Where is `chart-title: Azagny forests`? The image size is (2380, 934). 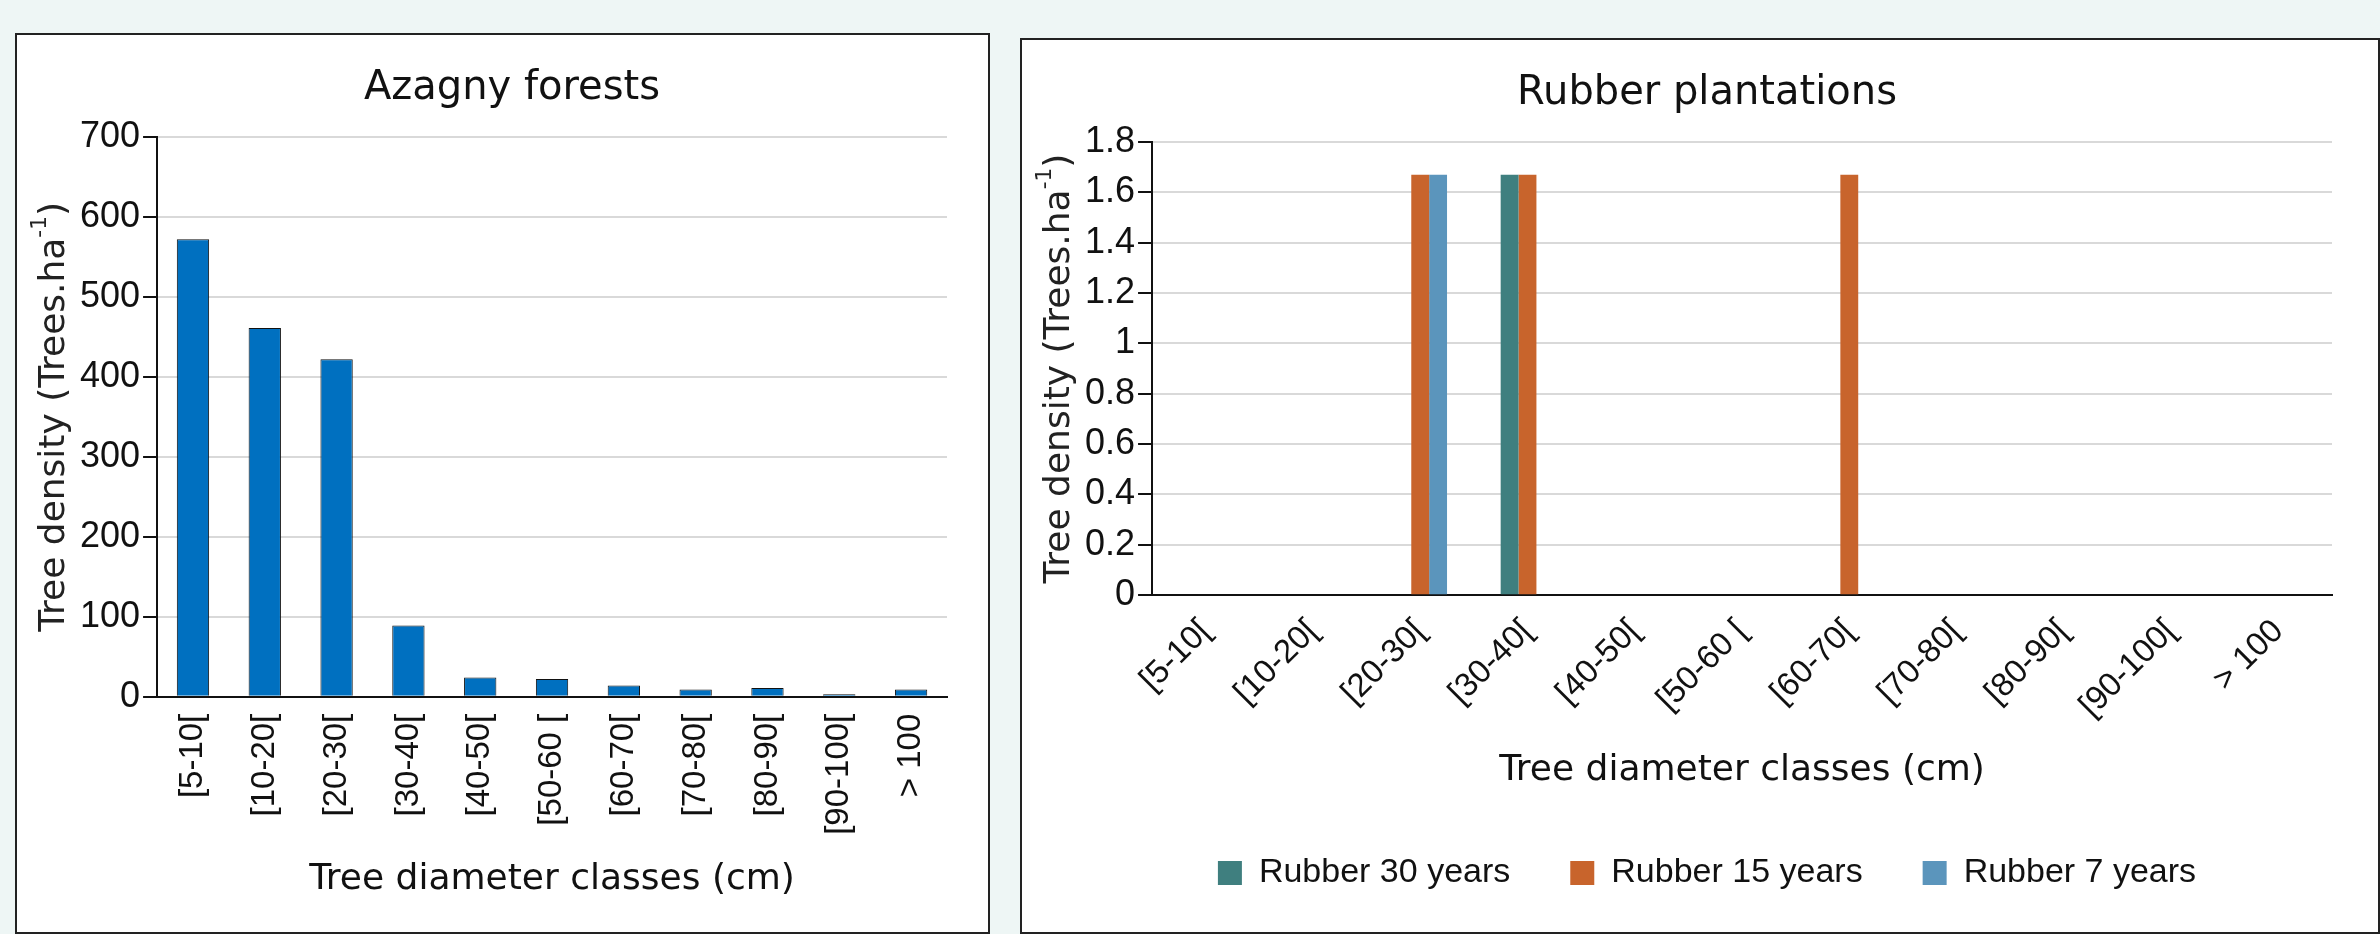 chart-title: Azagny forests is located at coordinates (512, 85).